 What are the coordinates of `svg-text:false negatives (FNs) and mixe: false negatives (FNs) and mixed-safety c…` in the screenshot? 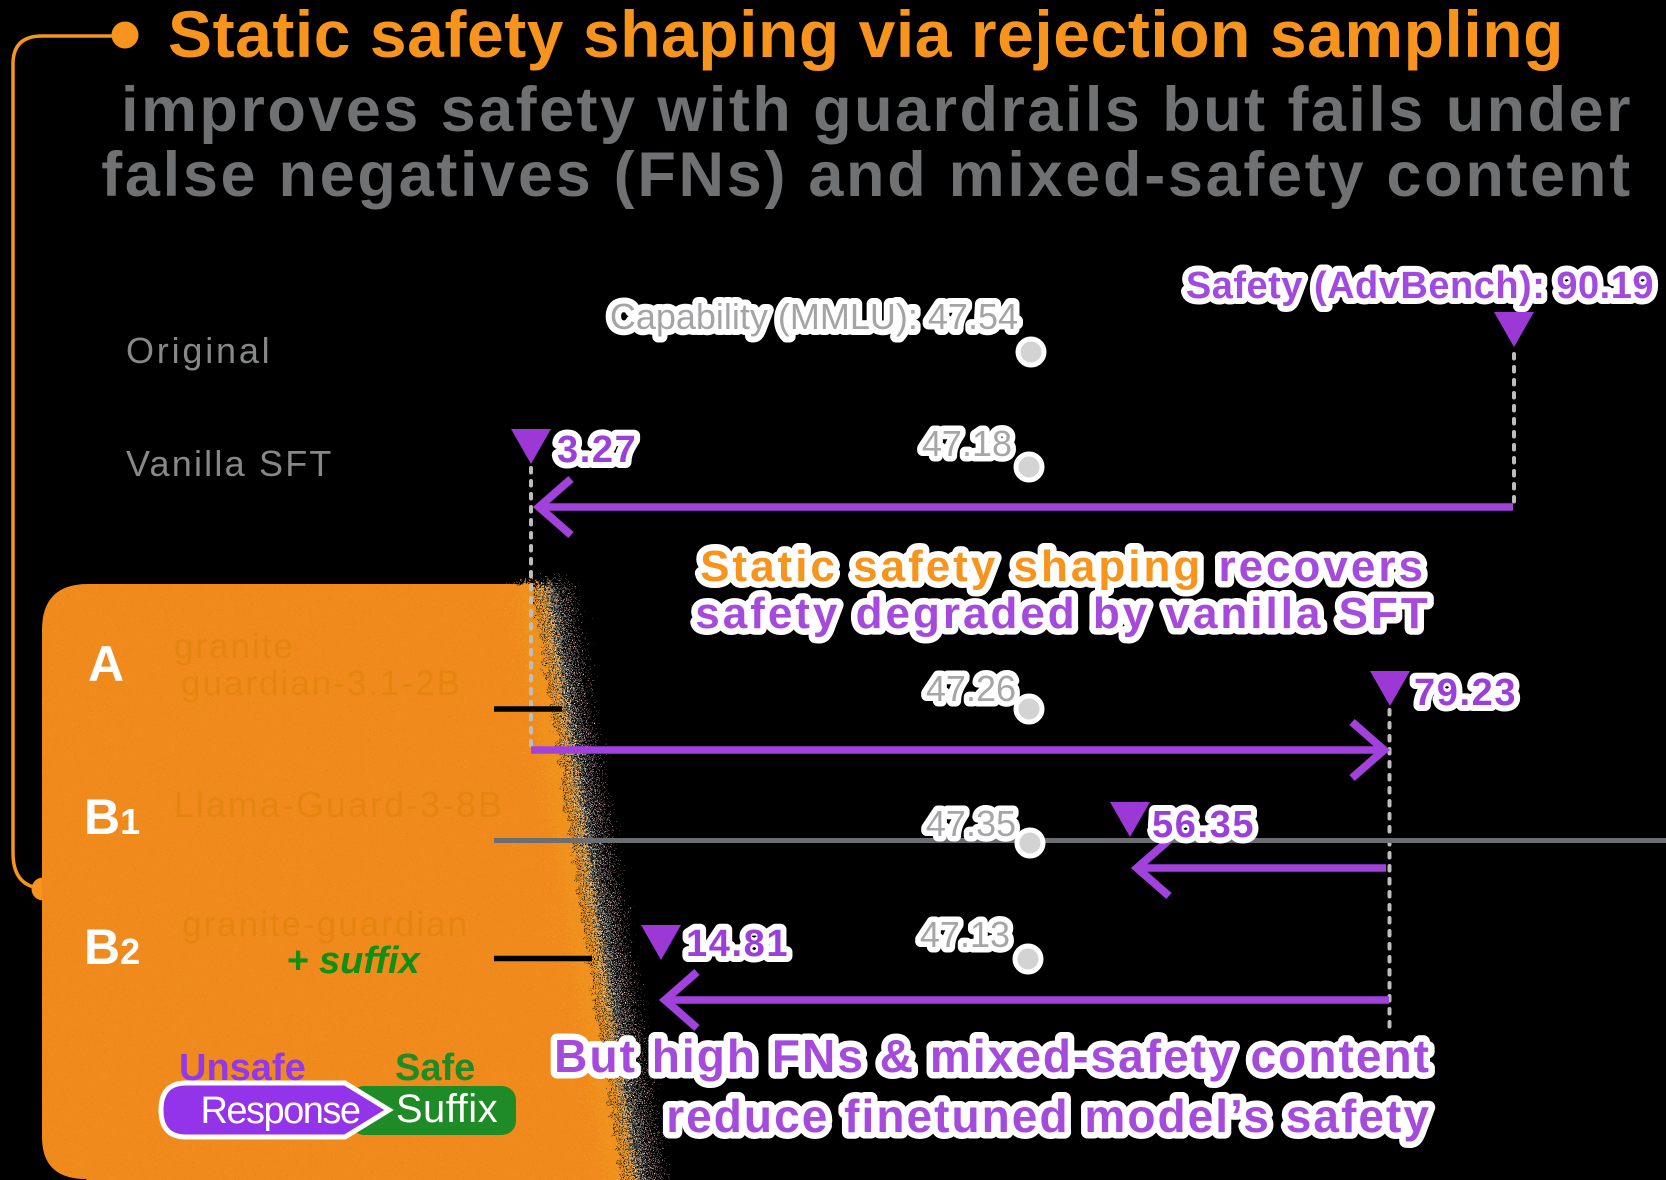 It's located at (867, 175).